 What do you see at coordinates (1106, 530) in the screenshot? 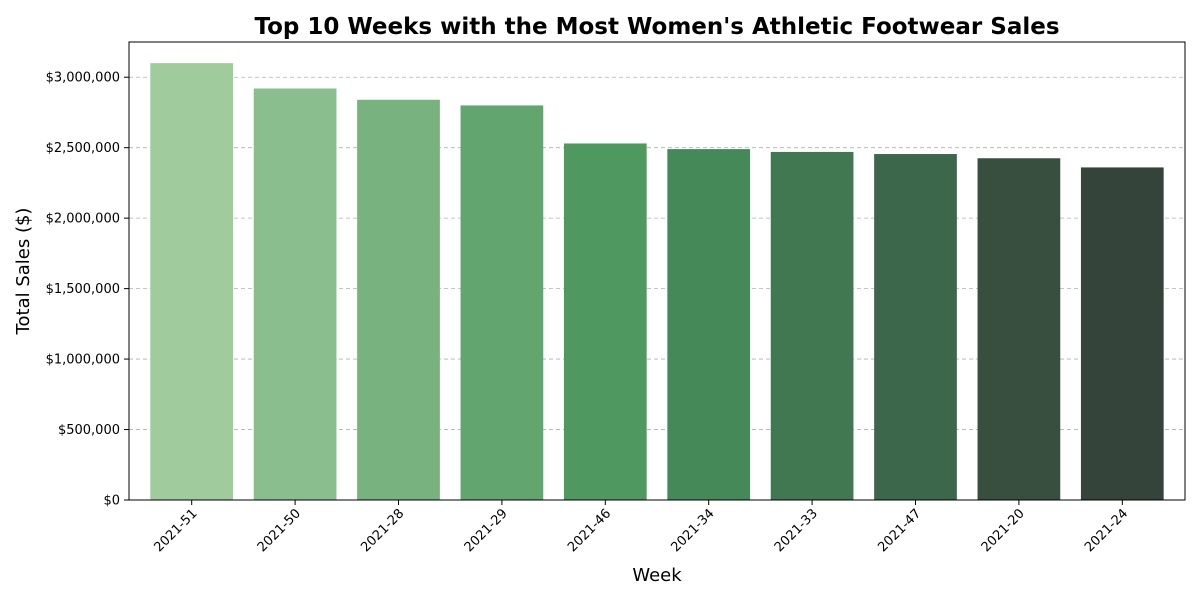
I see `x-tick-label: 2021-24` at bounding box center [1106, 530].